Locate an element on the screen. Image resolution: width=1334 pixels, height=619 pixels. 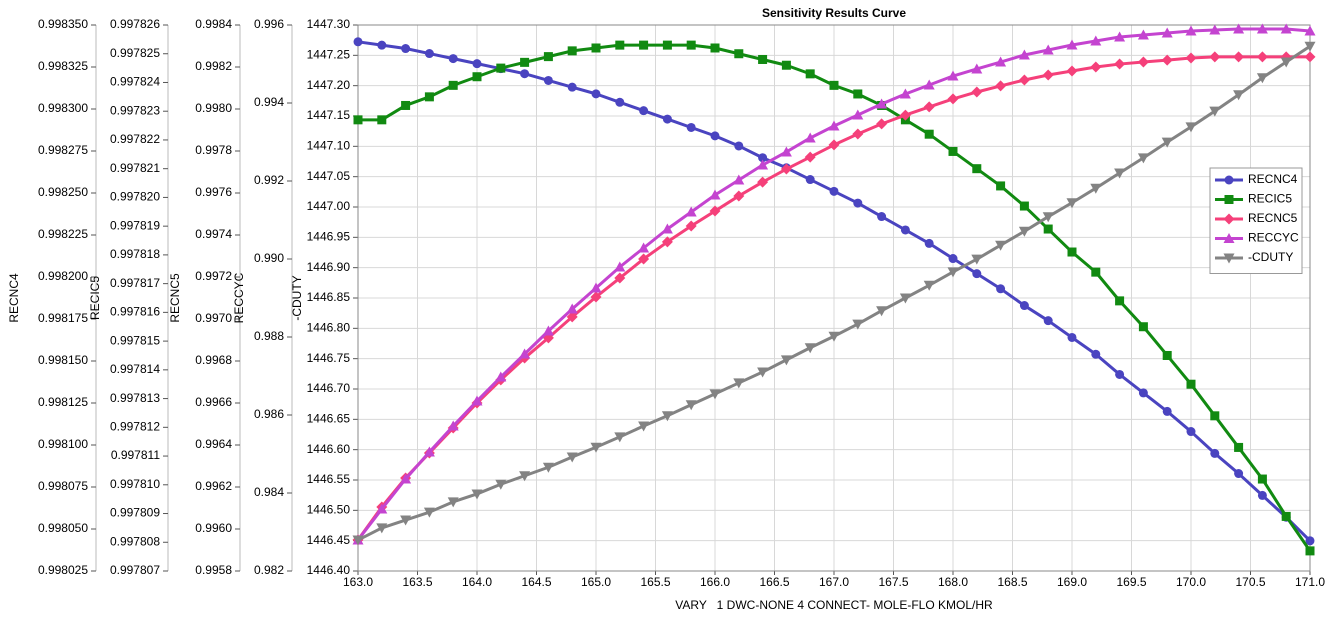
y-axis-label: RECCYC is located at coordinates (239, 297).